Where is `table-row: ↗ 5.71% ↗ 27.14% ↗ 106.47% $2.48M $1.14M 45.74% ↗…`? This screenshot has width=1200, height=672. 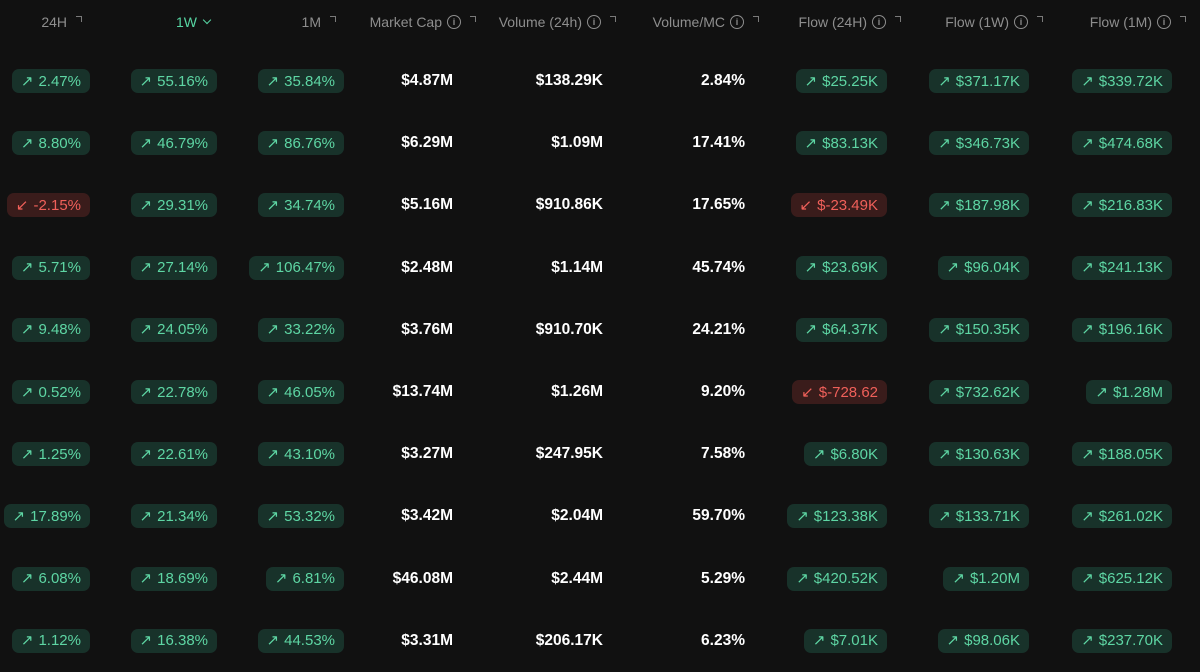
table-row: ↗ 5.71% ↗ 27.14% ↗ 106.47% $2.48M $1.14M 45.74% ↗… is located at coordinates (600, 268).